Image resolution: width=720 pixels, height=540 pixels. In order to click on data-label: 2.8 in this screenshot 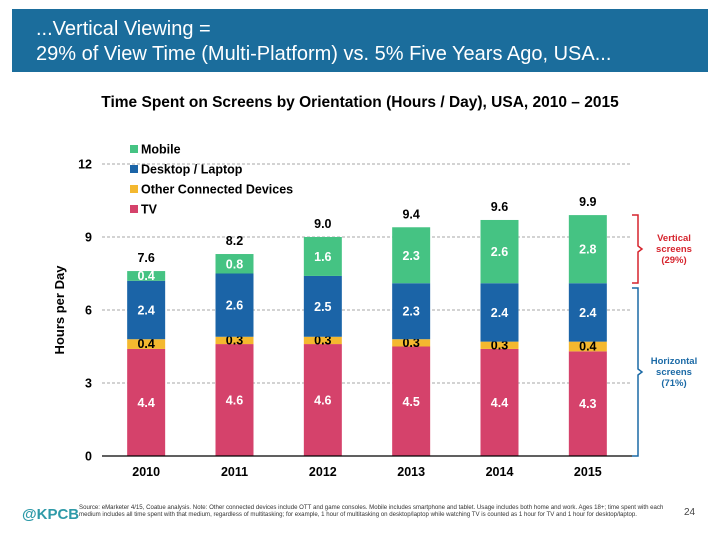, I will do `click(587, 250)`.